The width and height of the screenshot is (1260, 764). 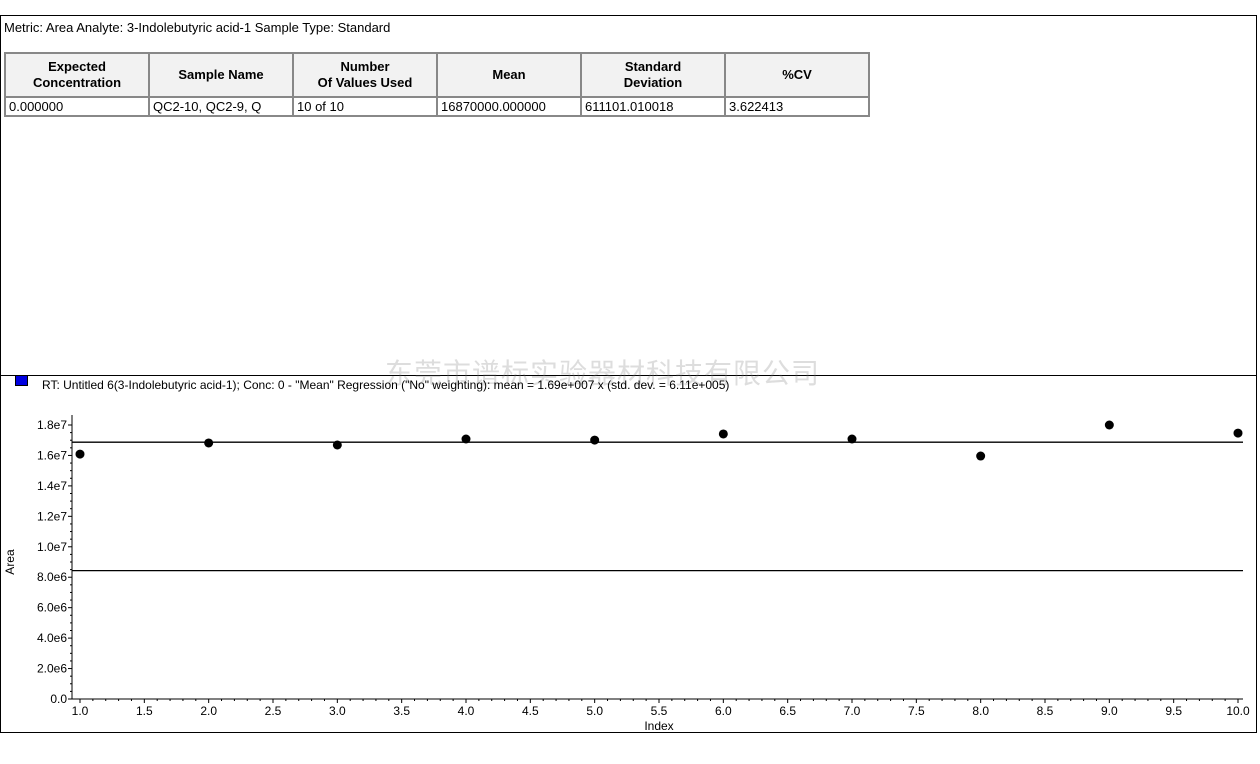 I want to click on x-tick-label: 6.5, so click(x=787, y=711).